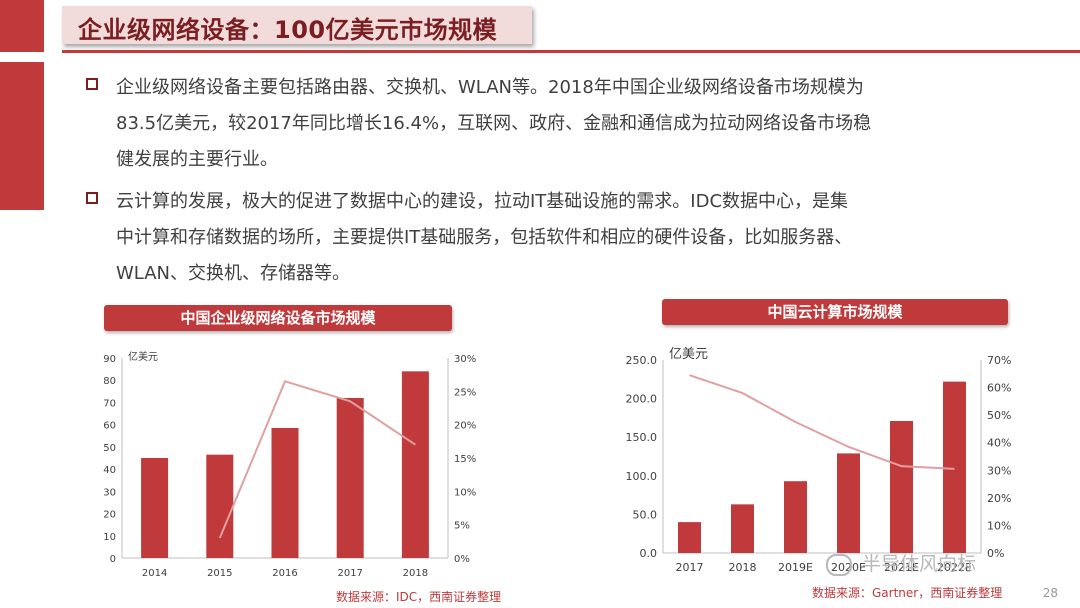 This screenshot has height=608, width=1080. What do you see at coordinates (219, 573) in the screenshot?
I see `x-tick-label: 2015` at bounding box center [219, 573].